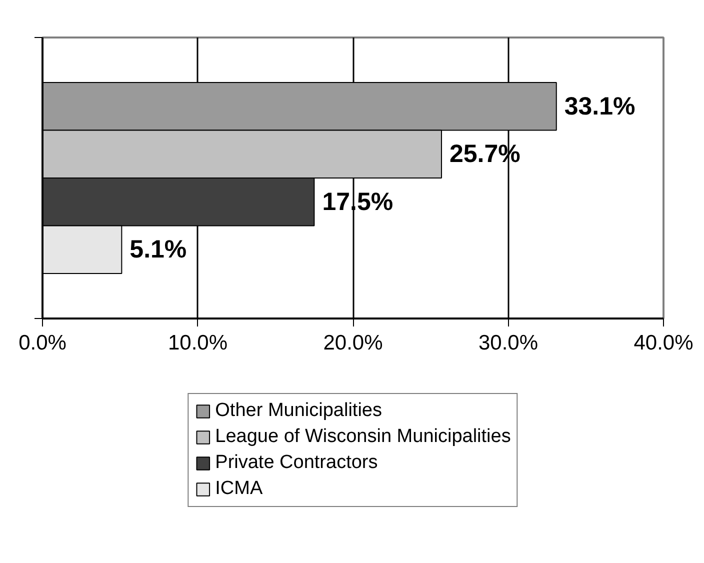 The image size is (704, 563). What do you see at coordinates (298, 411) in the screenshot?
I see `legend-label: Other Municipalities` at bounding box center [298, 411].